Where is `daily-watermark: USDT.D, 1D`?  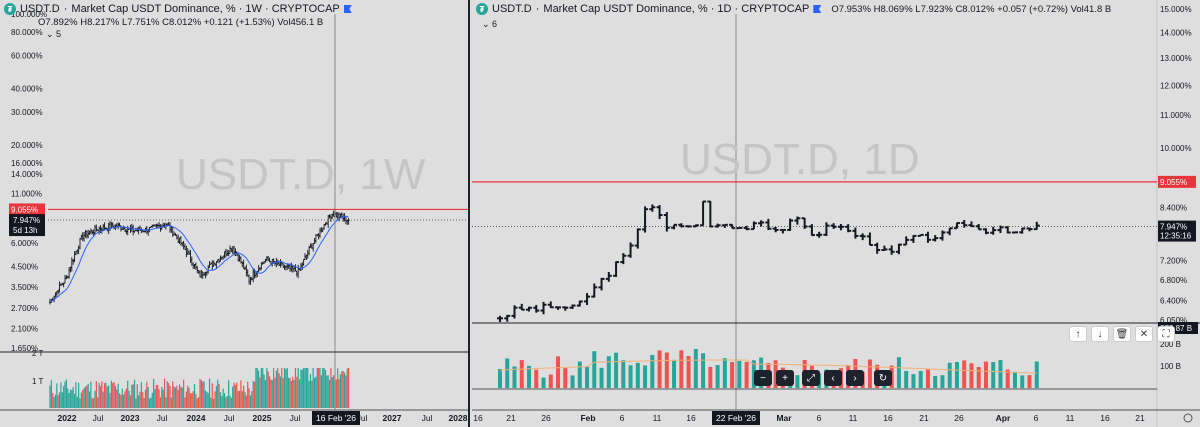 daily-watermark: USDT.D, 1D is located at coordinates (800, 159).